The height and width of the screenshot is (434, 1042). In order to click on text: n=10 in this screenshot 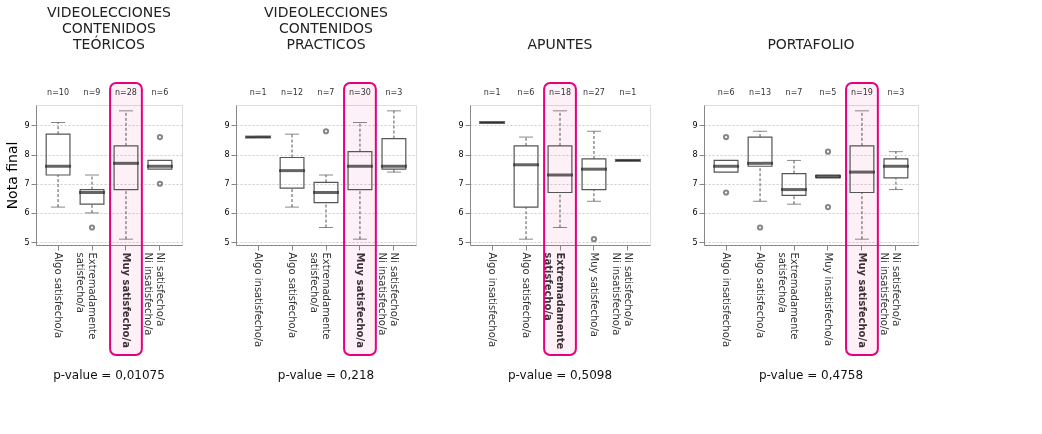, I will do `click(58, 92)`.